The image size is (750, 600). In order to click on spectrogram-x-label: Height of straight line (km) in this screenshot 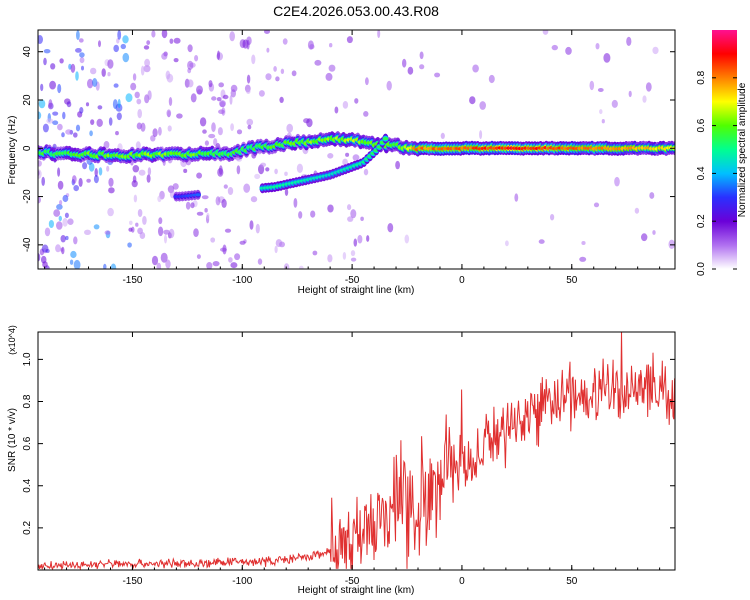, I will do `click(356, 290)`.